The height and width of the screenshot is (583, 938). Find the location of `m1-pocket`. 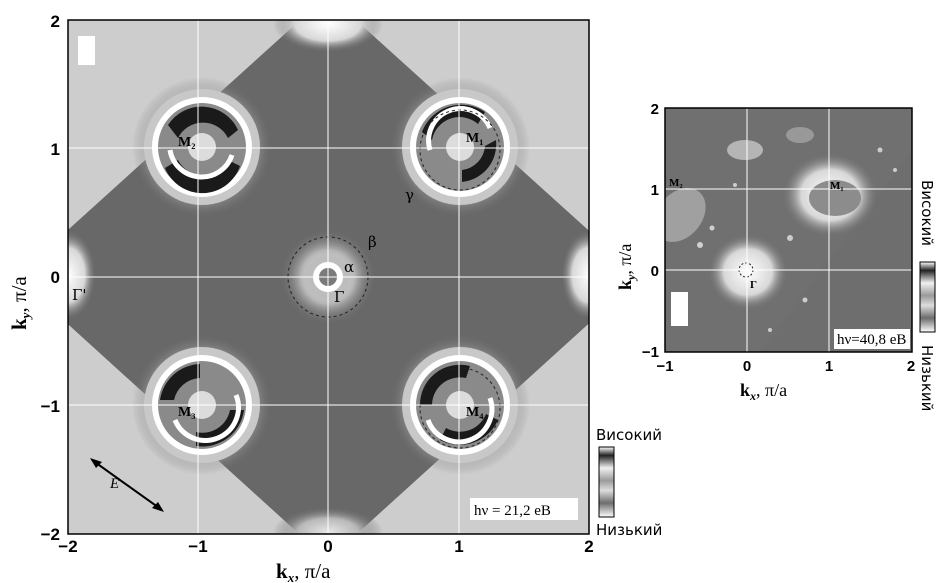

m1-pocket is located at coordinates (460, 147).